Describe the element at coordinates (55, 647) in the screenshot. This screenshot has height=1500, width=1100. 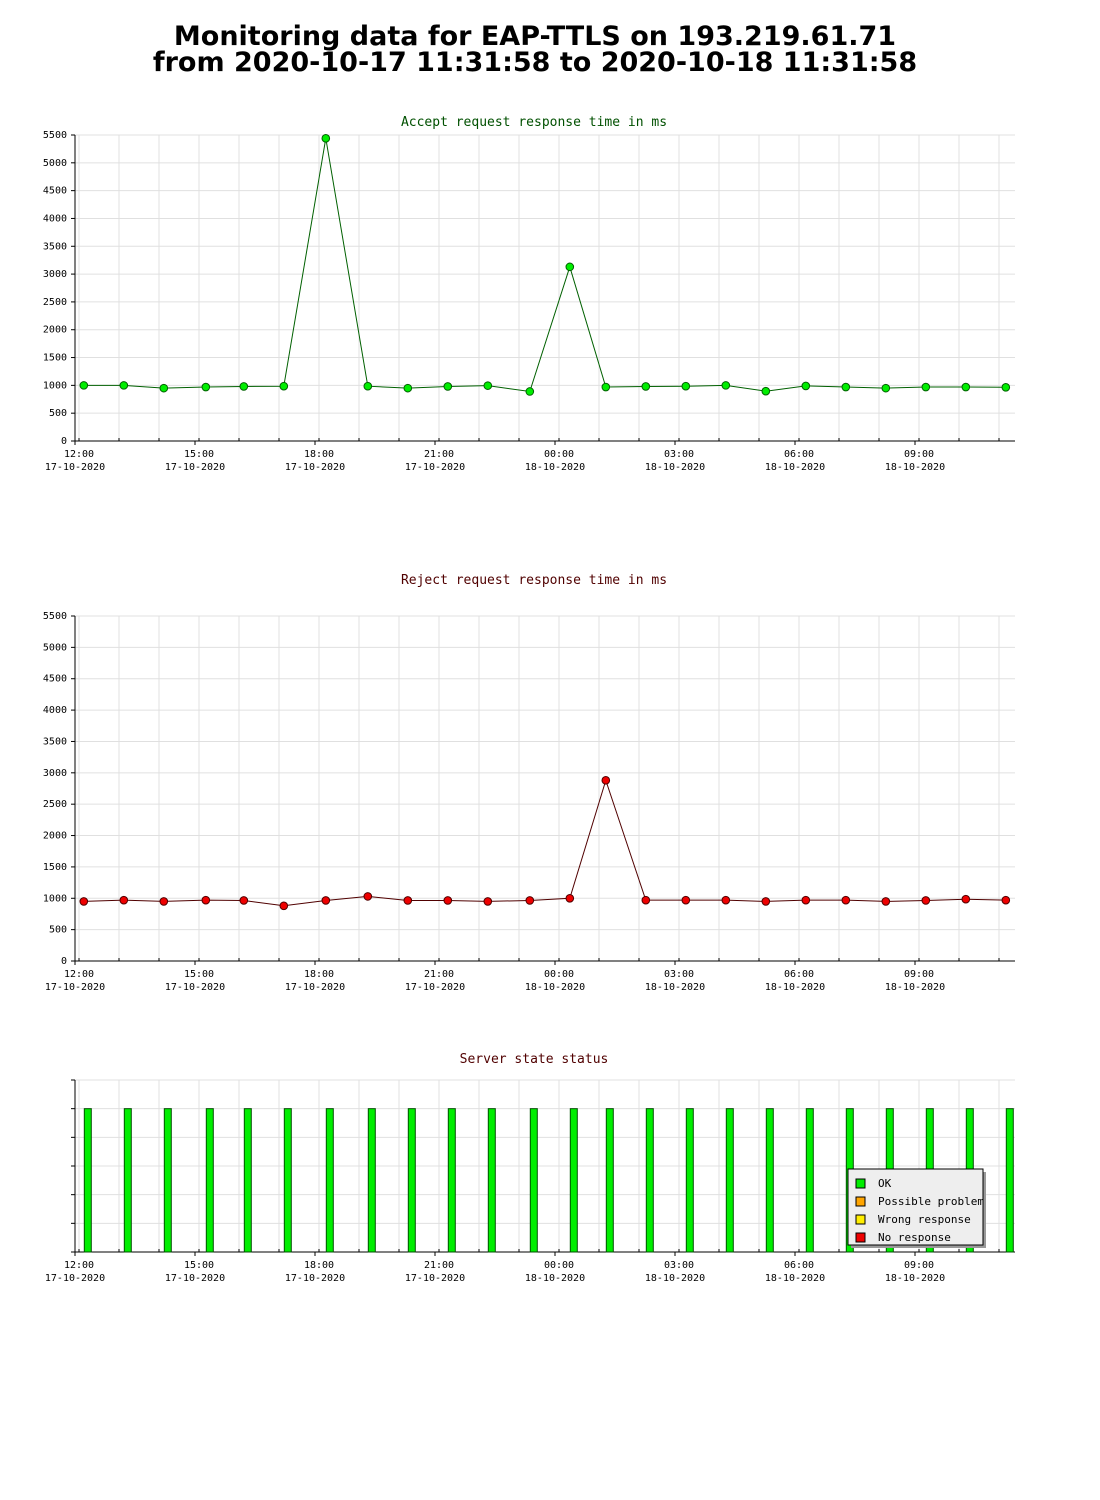
I see `y-tick-label: 5000` at that location.